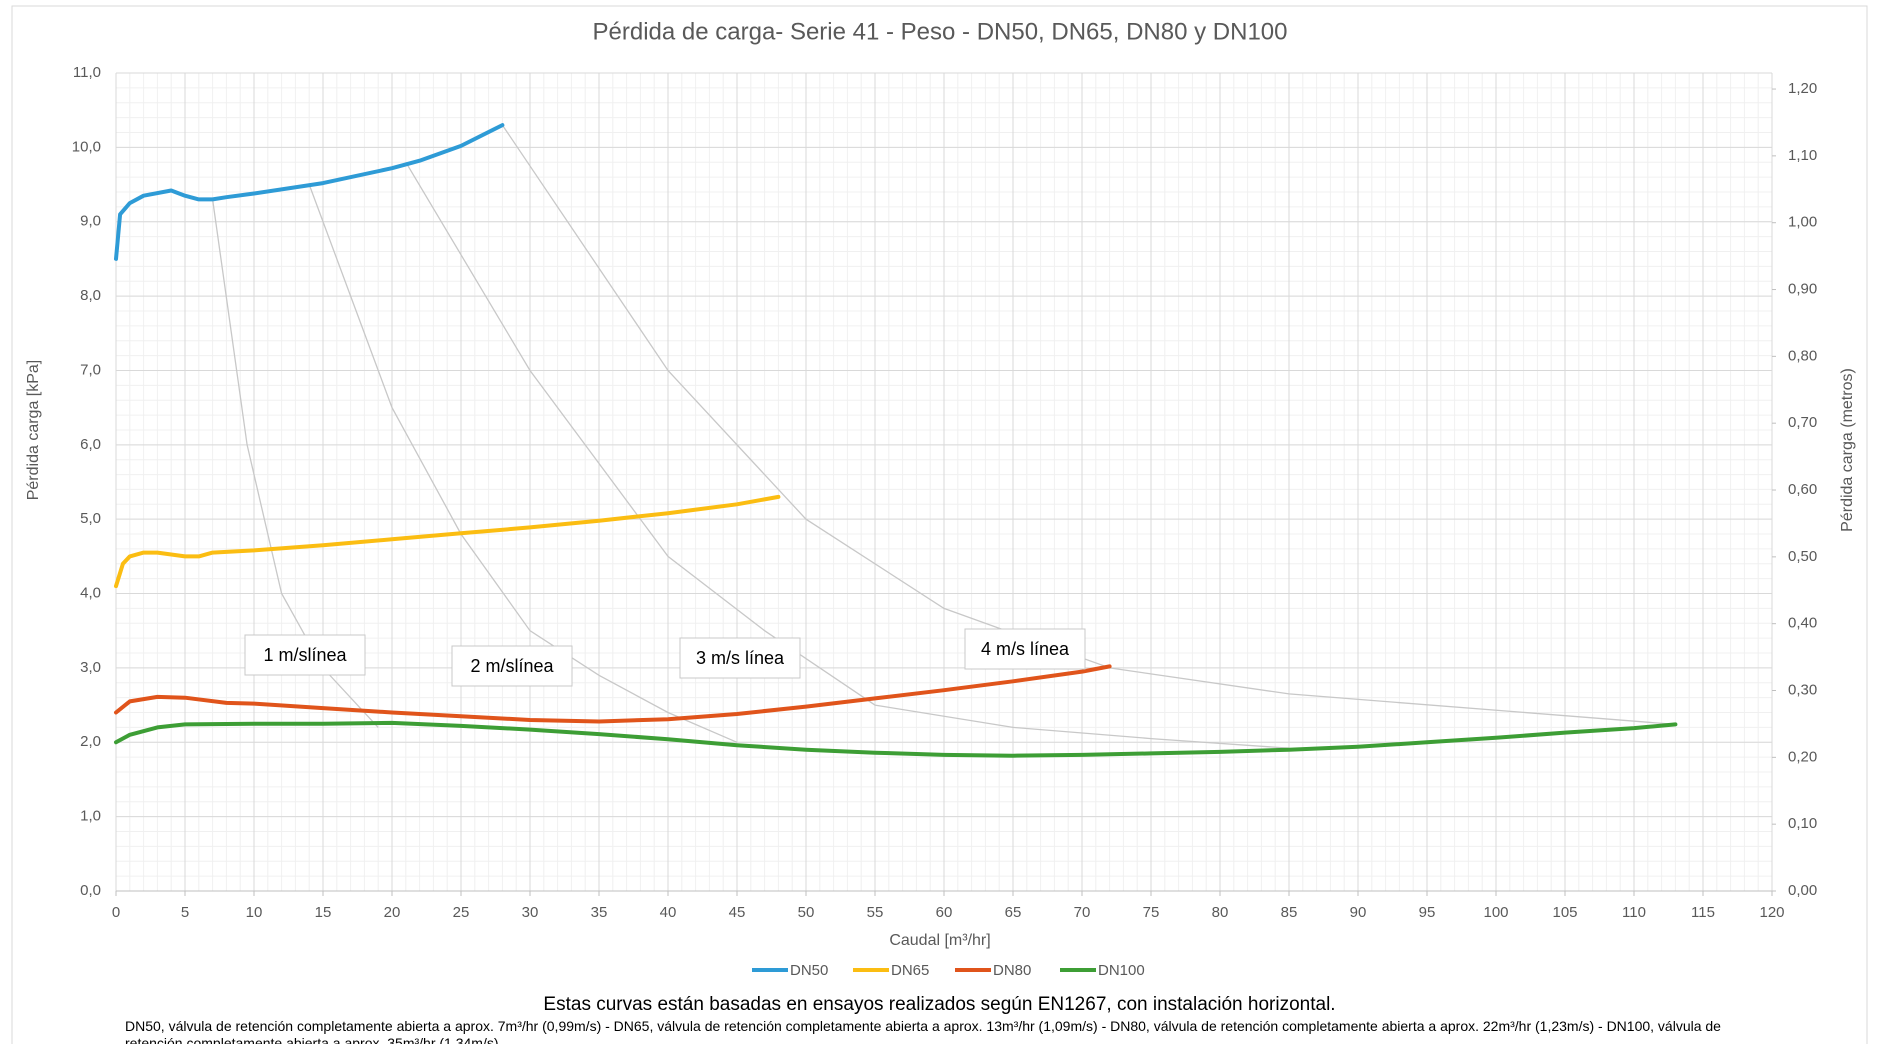  I want to click on y2-tick-label: 0,20, so click(1802, 756).